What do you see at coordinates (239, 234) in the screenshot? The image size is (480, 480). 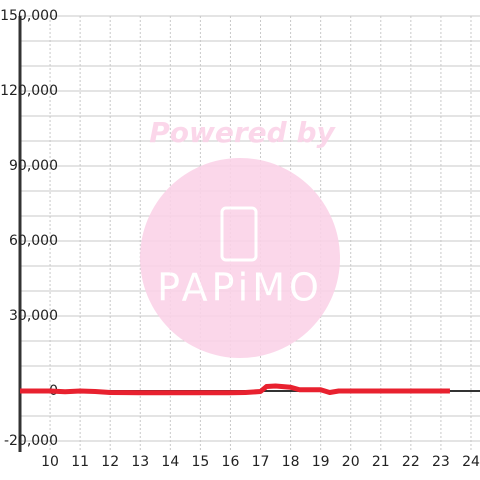 I see `watermark-icon` at bounding box center [239, 234].